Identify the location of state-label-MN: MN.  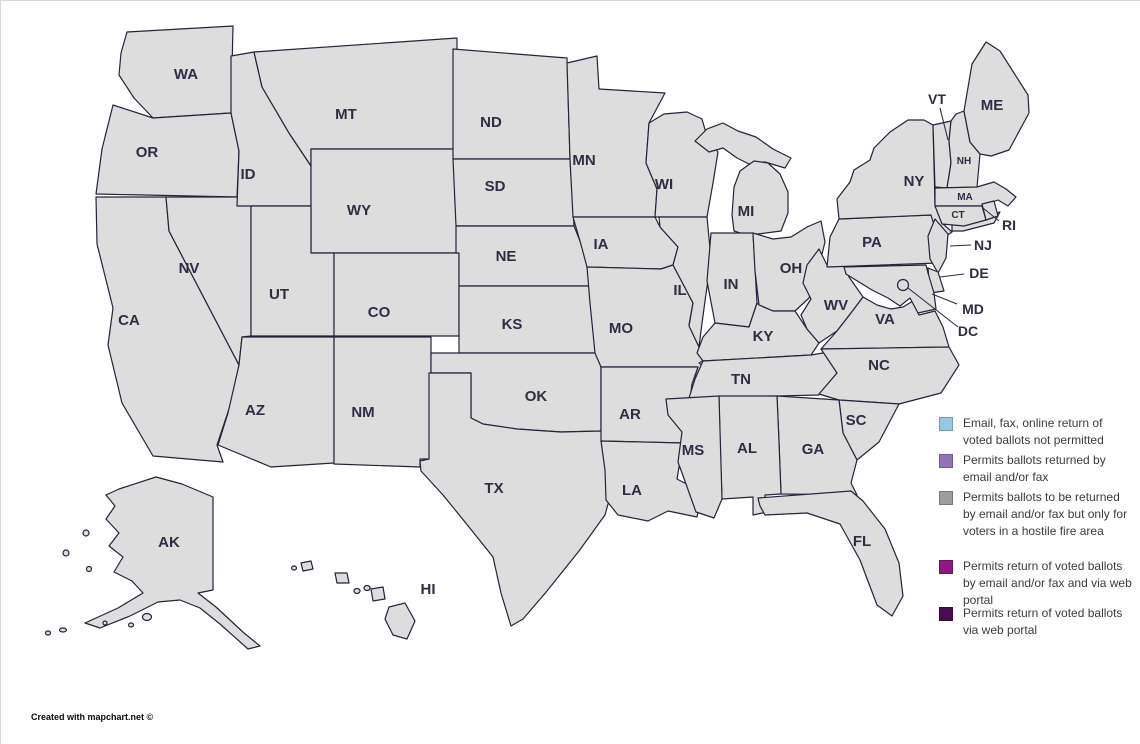
(583, 160).